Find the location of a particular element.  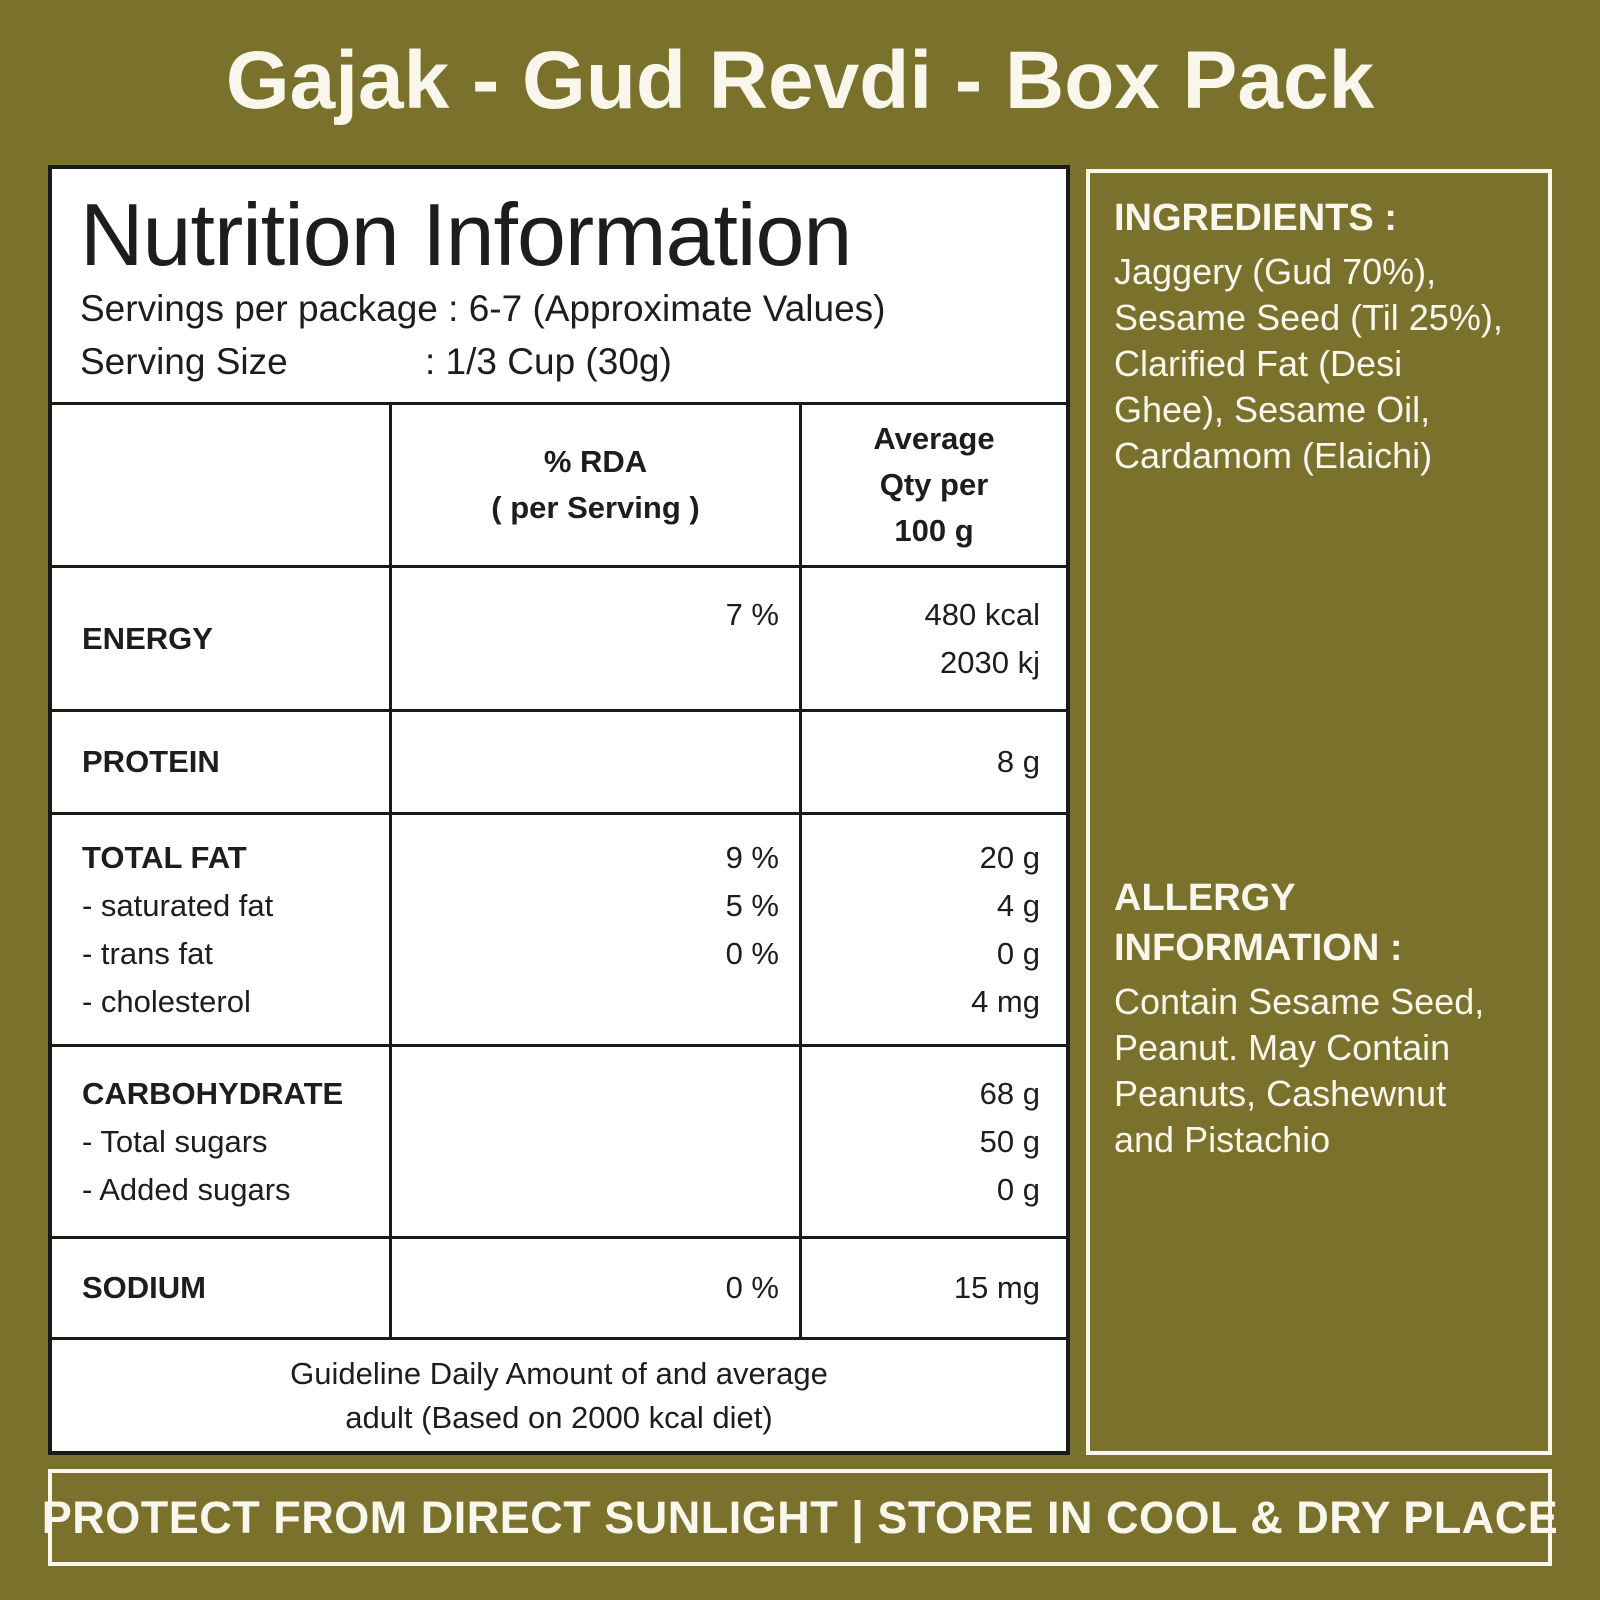

row-sublabel: - saturated fat is located at coordinates (178, 905).